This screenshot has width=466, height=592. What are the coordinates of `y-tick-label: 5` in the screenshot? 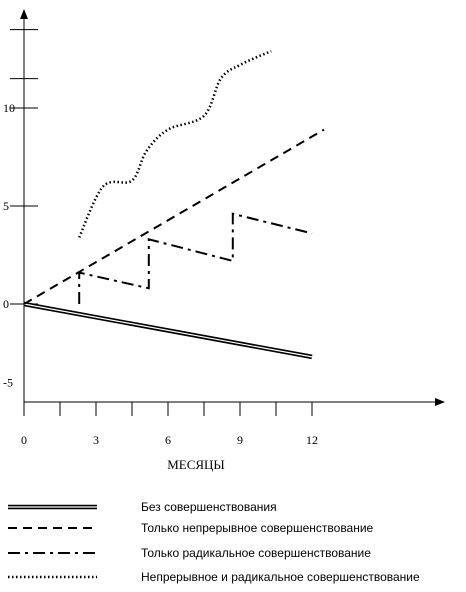 It's located at (6, 206).